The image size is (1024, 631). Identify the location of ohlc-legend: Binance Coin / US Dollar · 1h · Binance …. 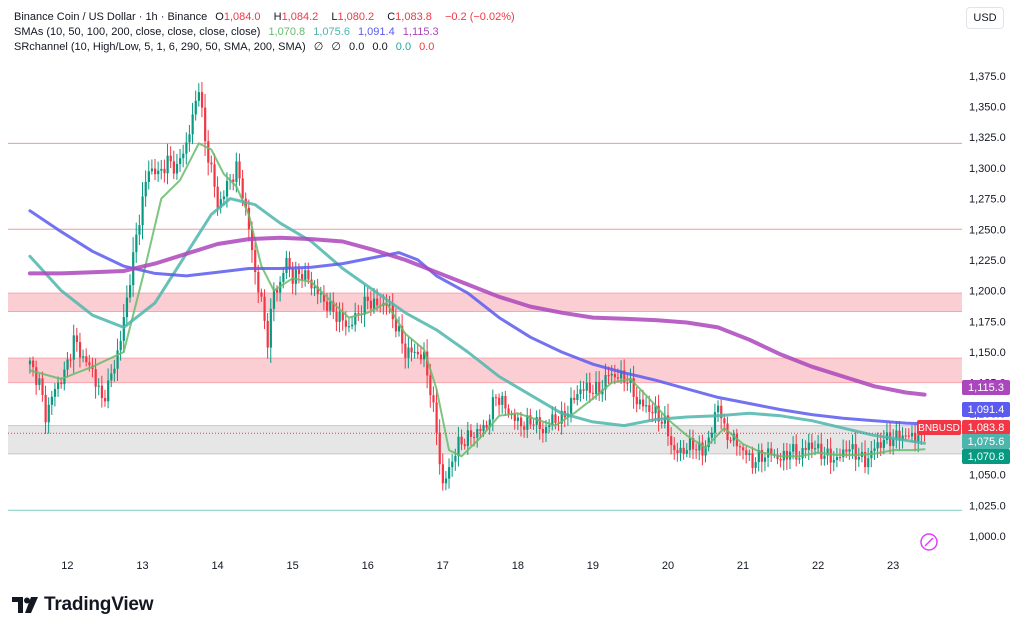
(267, 17).